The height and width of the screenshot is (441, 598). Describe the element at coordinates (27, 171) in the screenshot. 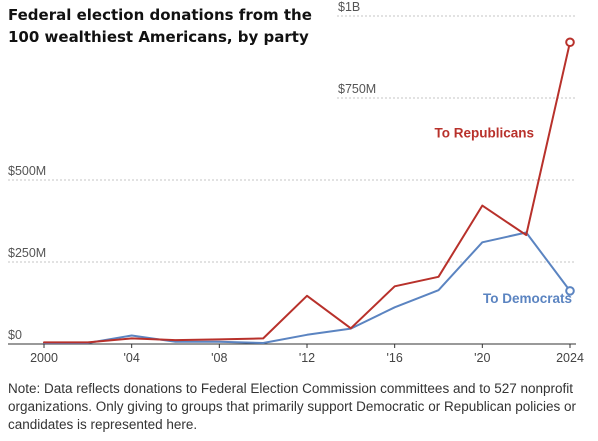

I see `y-tick-label: $500M` at that location.